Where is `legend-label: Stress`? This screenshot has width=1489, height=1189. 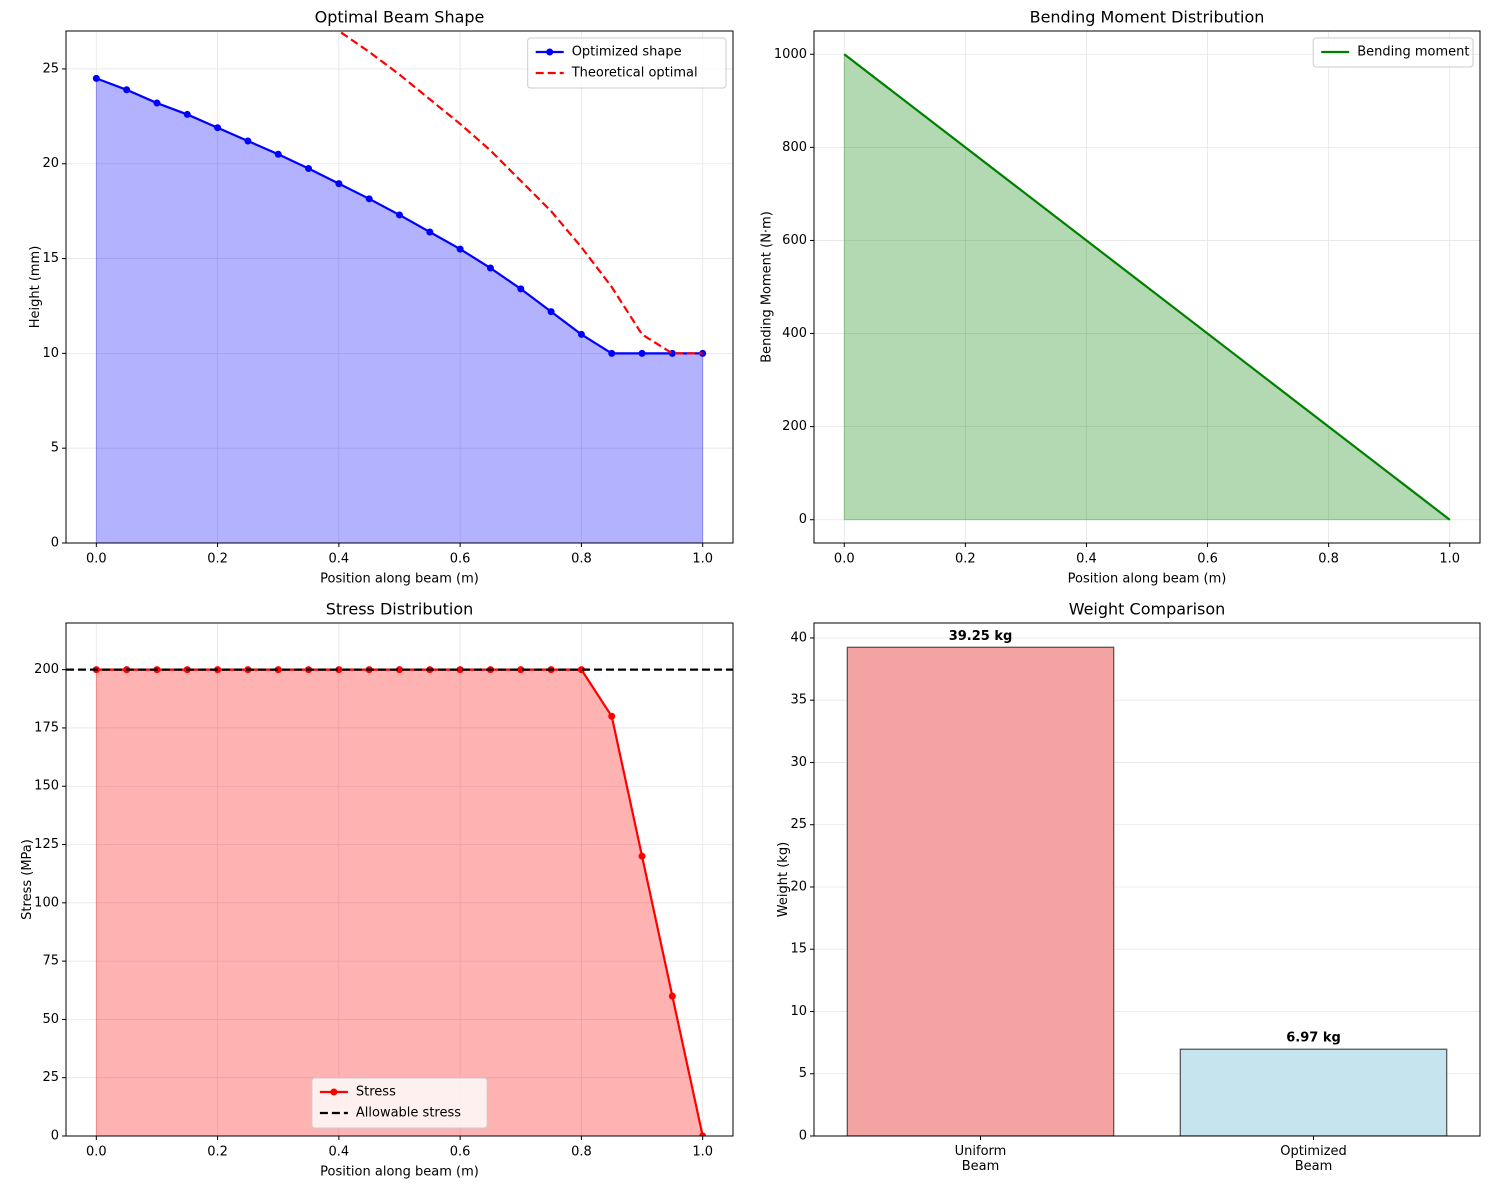
legend-label: Stress is located at coordinates (376, 1092).